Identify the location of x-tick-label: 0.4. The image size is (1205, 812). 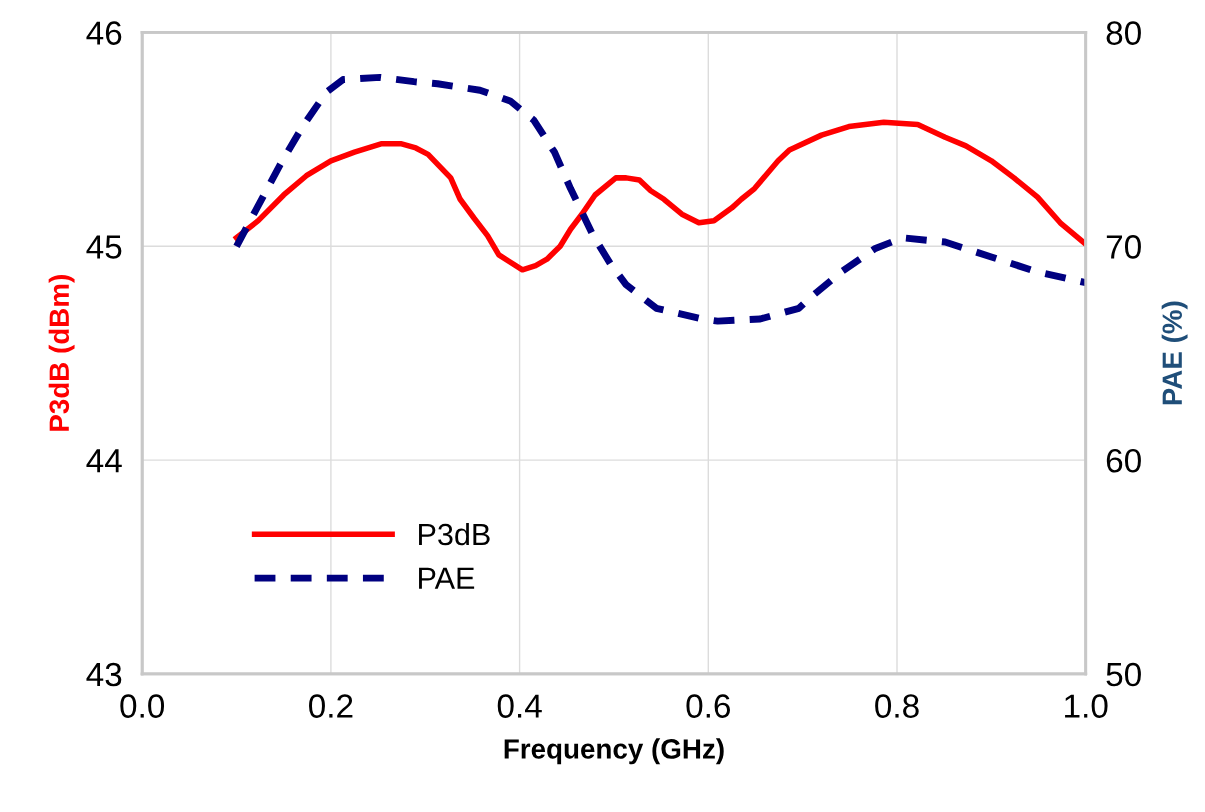
(519, 706).